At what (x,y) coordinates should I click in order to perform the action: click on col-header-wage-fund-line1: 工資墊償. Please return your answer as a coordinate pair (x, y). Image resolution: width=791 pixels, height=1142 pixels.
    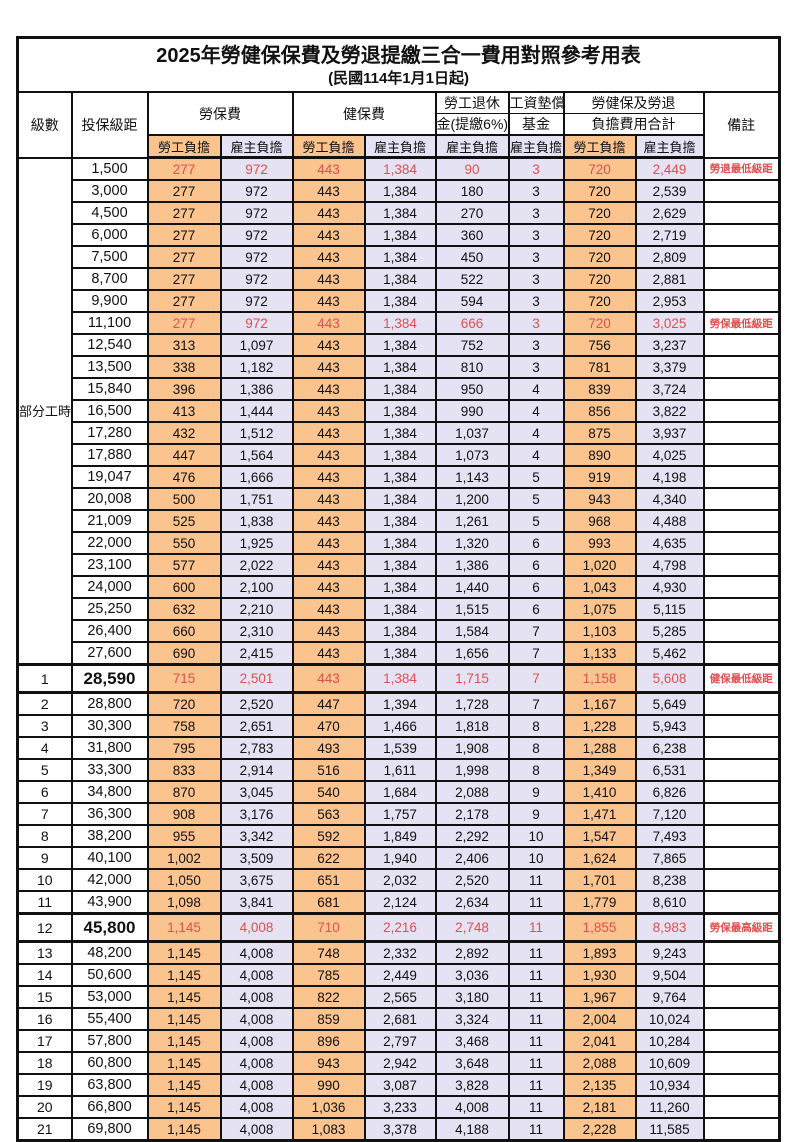
    Looking at the image, I should click on (536, 102).